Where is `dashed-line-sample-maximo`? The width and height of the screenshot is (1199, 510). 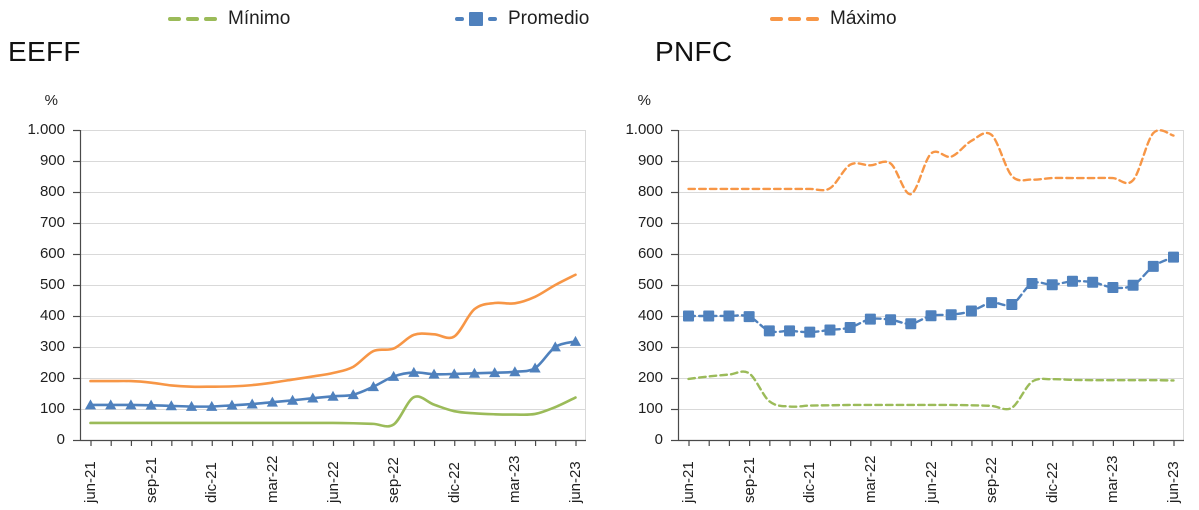
dashed-line-sample-maximo is located at coordinates (794, 19).